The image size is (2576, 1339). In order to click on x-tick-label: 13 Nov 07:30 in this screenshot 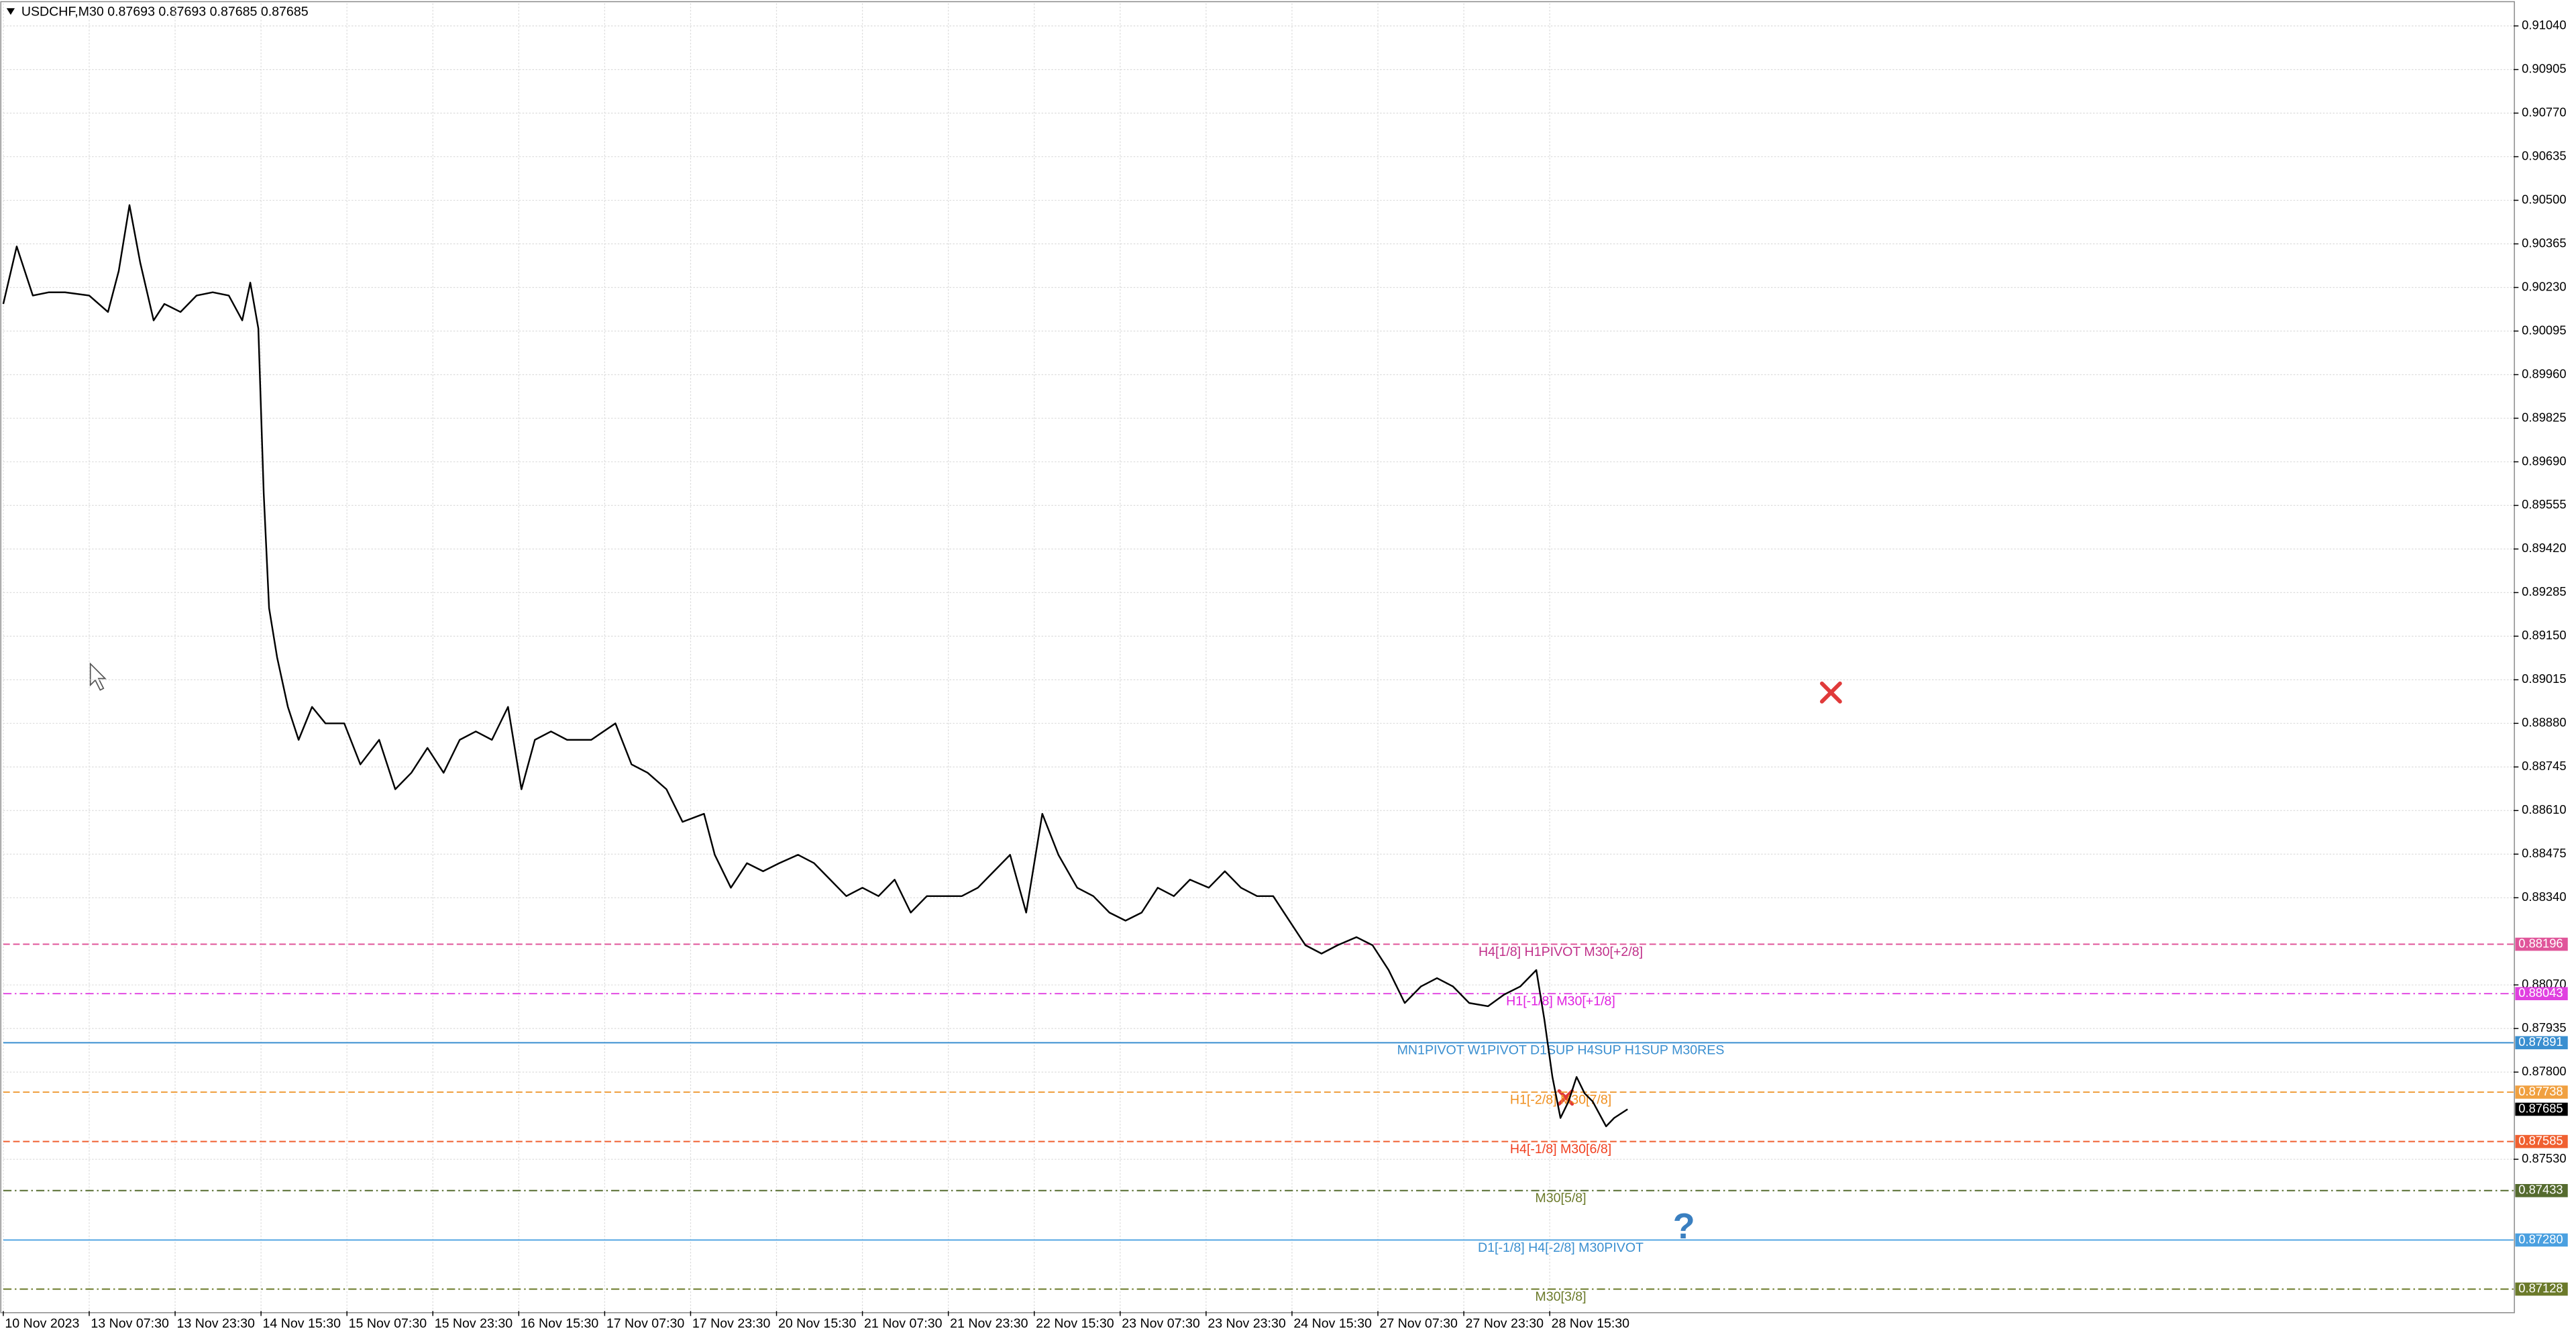, I will do `click(130, 1323)`.